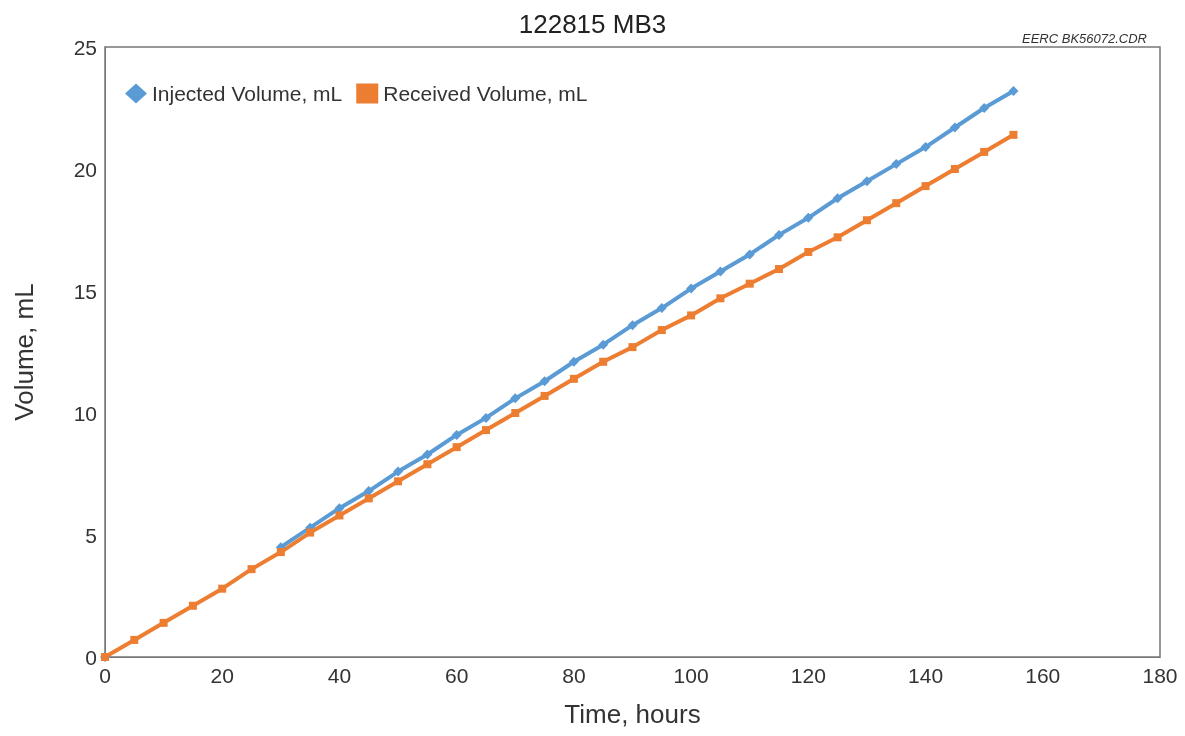  What do you see at coordinates (456, 675) in the screenshot?
I see `x-tick-label: 60` at bounding box center [456, 675].